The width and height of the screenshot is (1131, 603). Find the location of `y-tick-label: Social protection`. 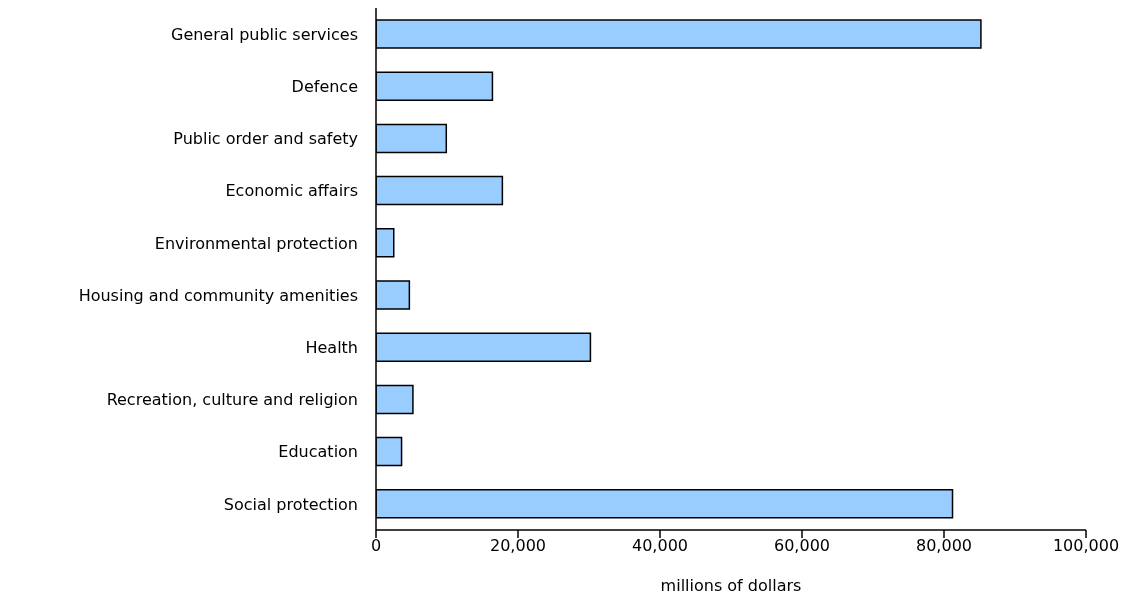

y-tick-label: Social protection is located at coordinates (290, 504).